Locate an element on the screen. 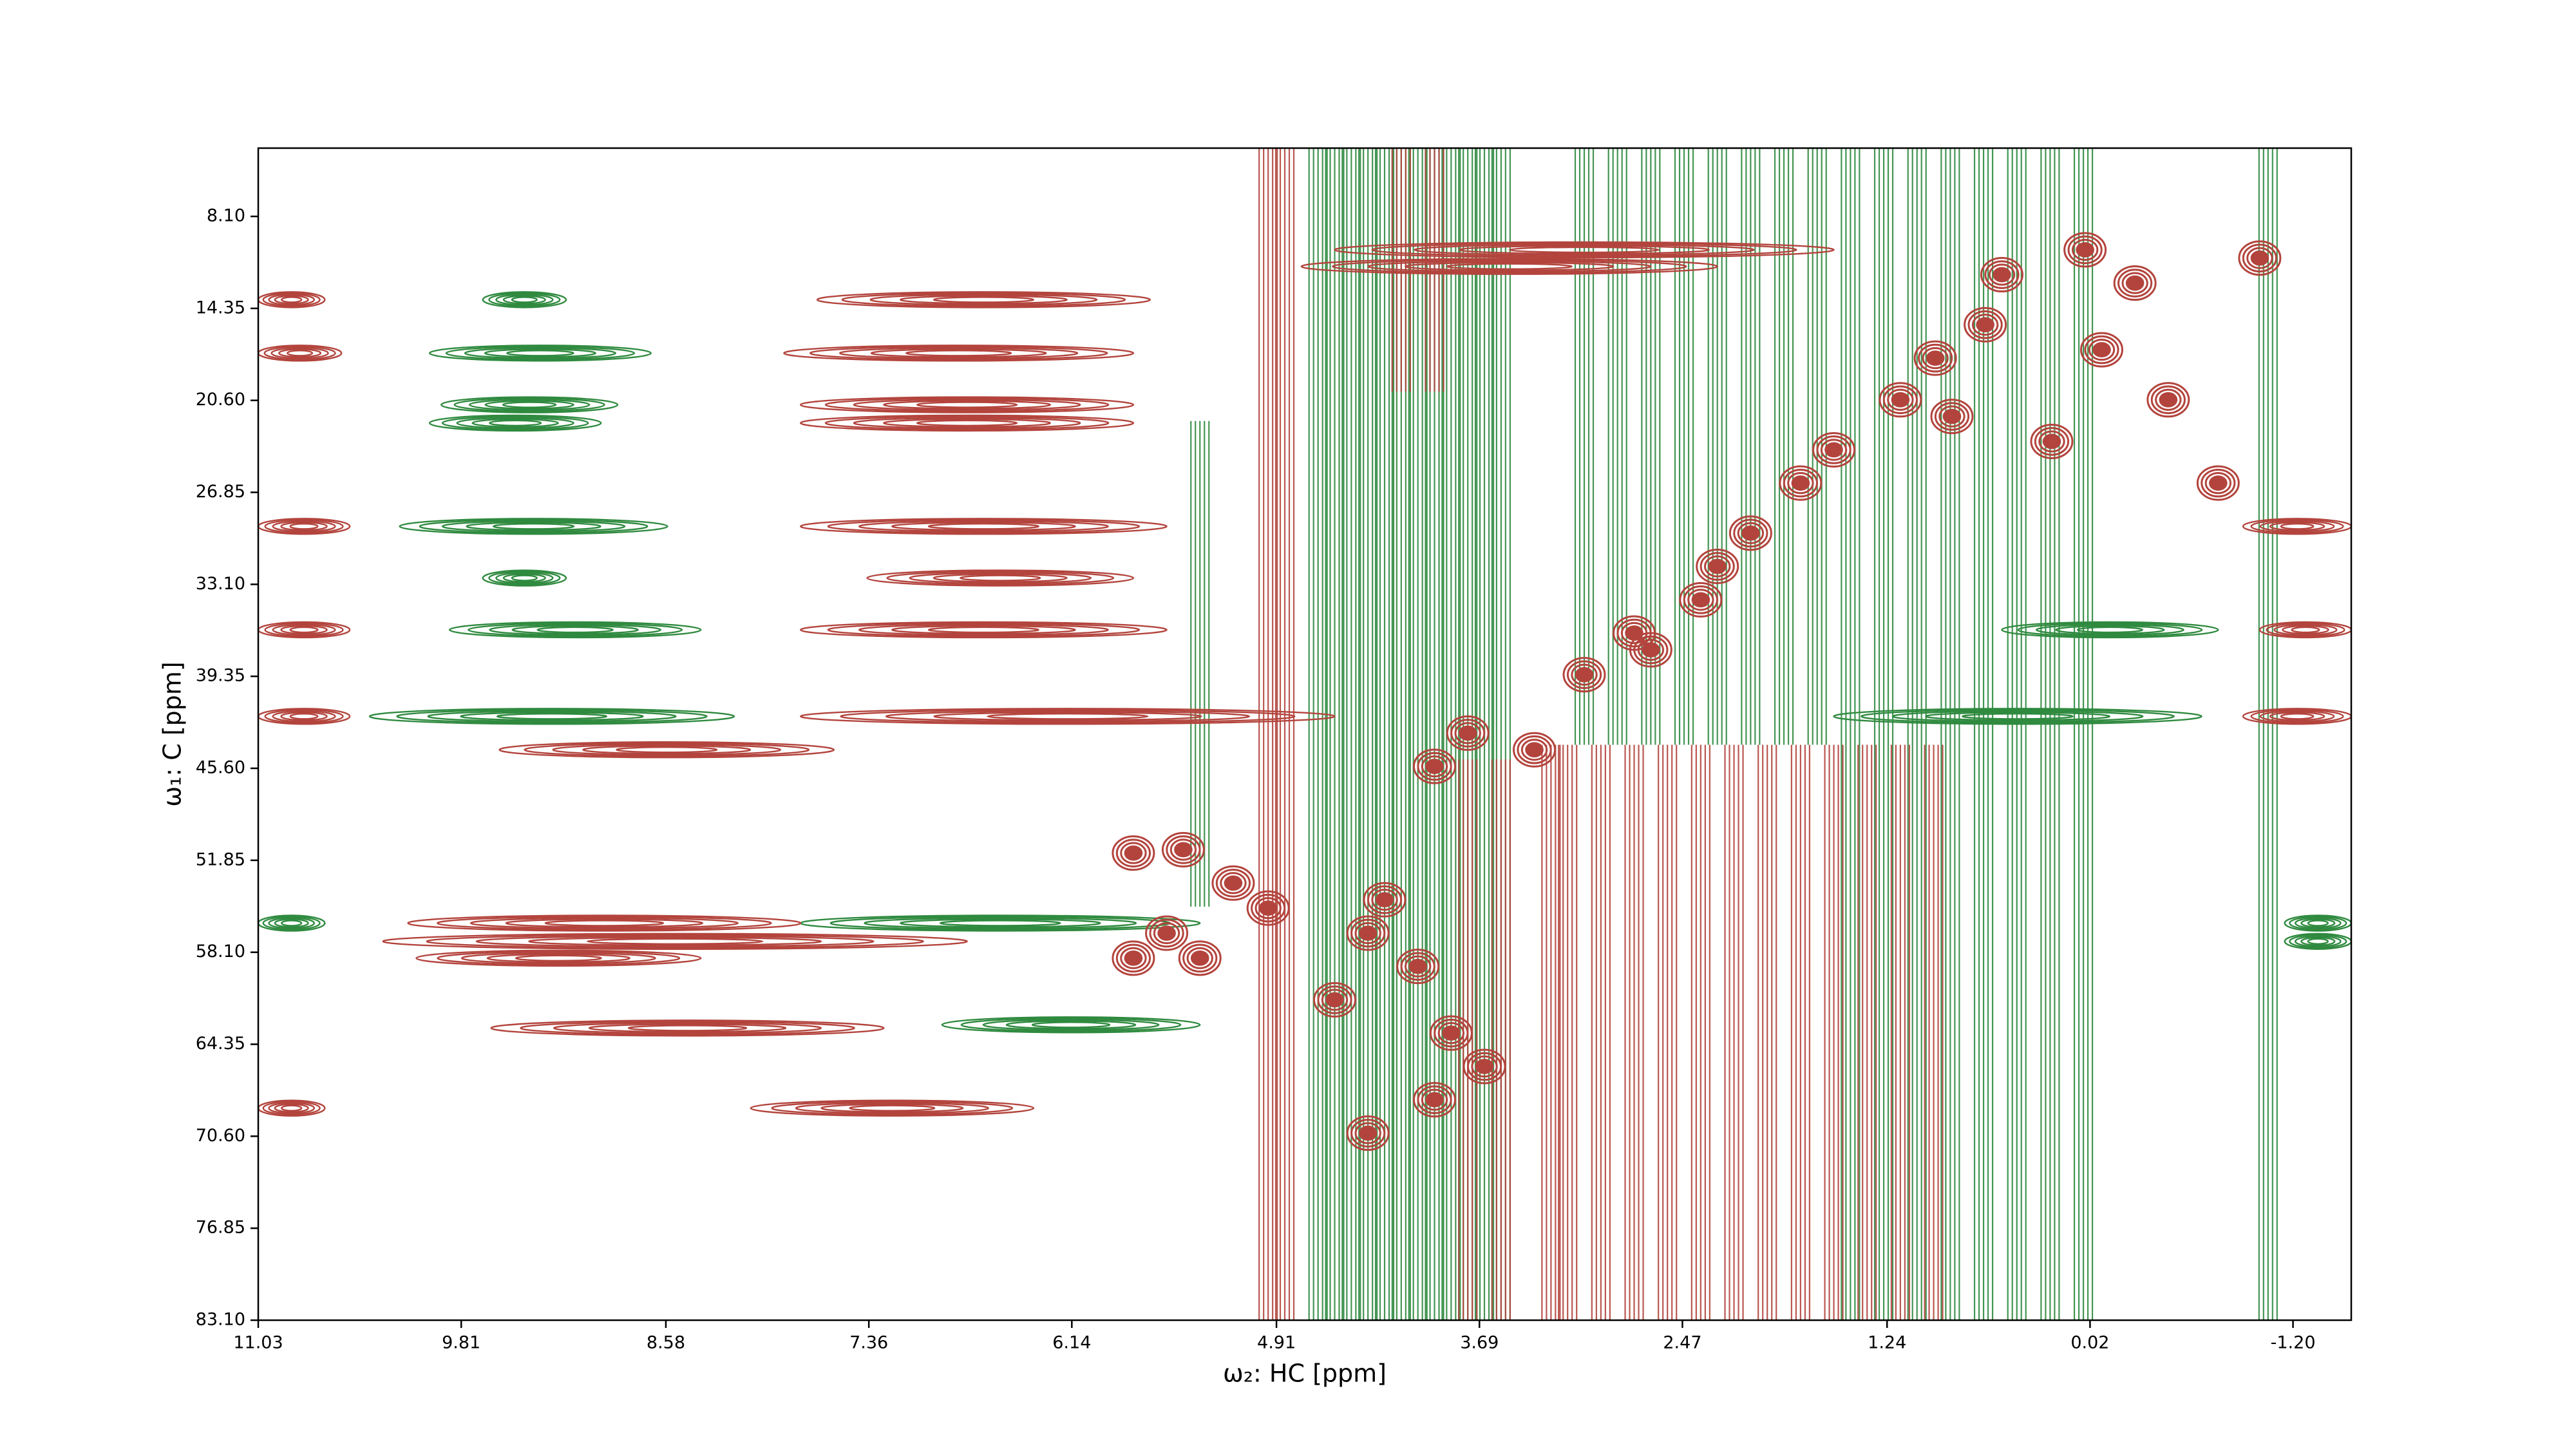  x-tick-label: 0.02 is located at coordinates (2089, 1343).